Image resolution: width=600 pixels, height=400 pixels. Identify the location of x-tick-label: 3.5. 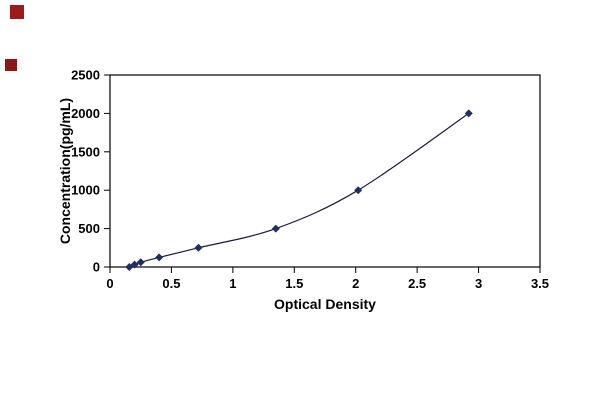
(540, 283).